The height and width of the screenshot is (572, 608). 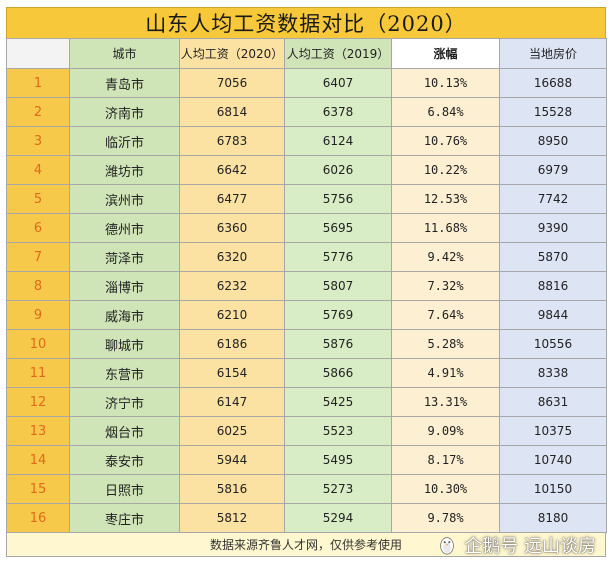 I want to click on increase-cell: 9.09%, so click(x=445, y=431).